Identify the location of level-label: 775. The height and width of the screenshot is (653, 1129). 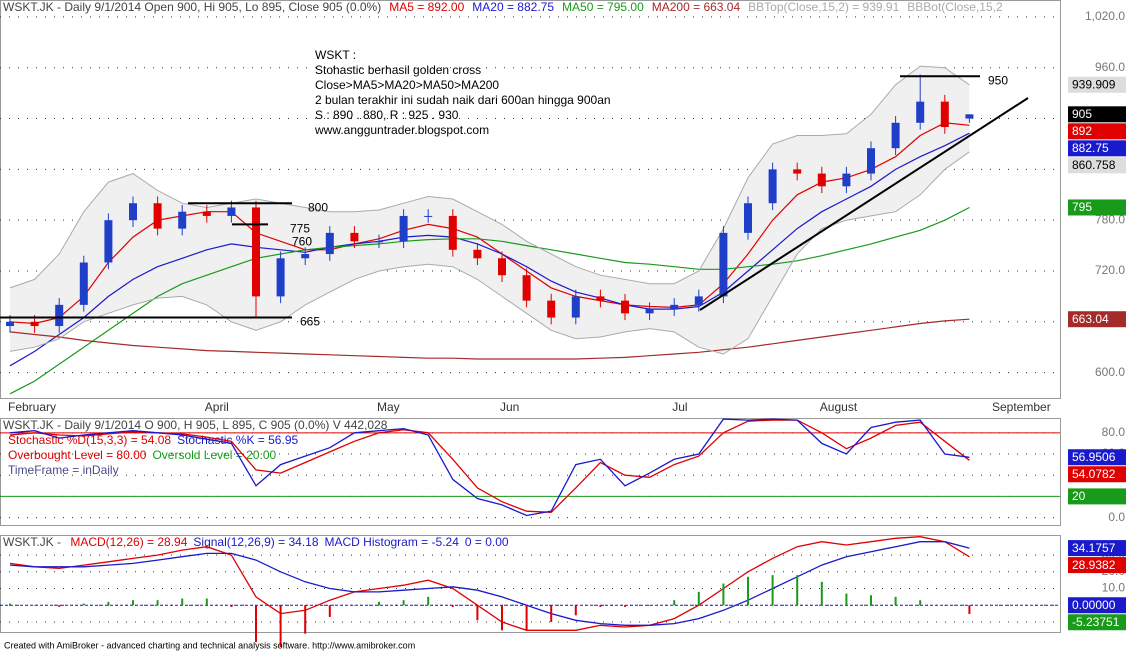
(300, 229).